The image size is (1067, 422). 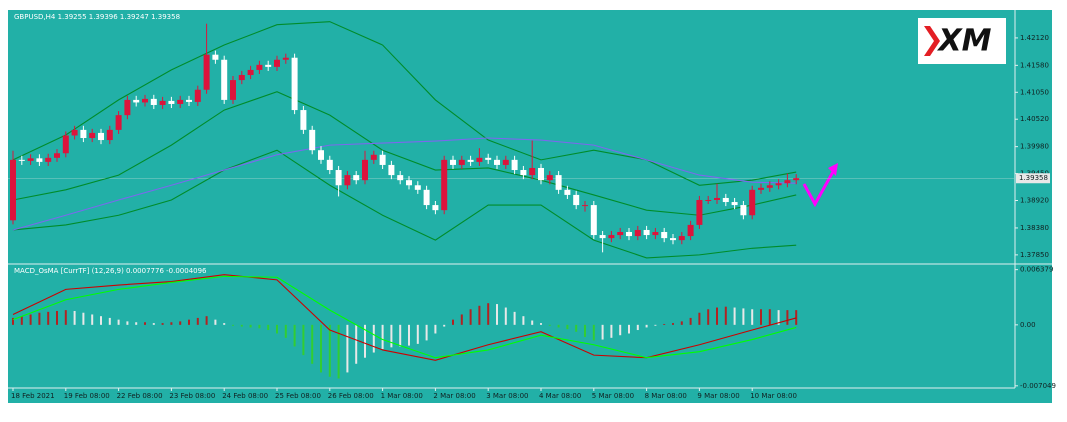 What do you see at coordinates (1034, 201) in the screenshot?
I see `y-tick-label: 1.38920` at bounding box center [1034, 201].